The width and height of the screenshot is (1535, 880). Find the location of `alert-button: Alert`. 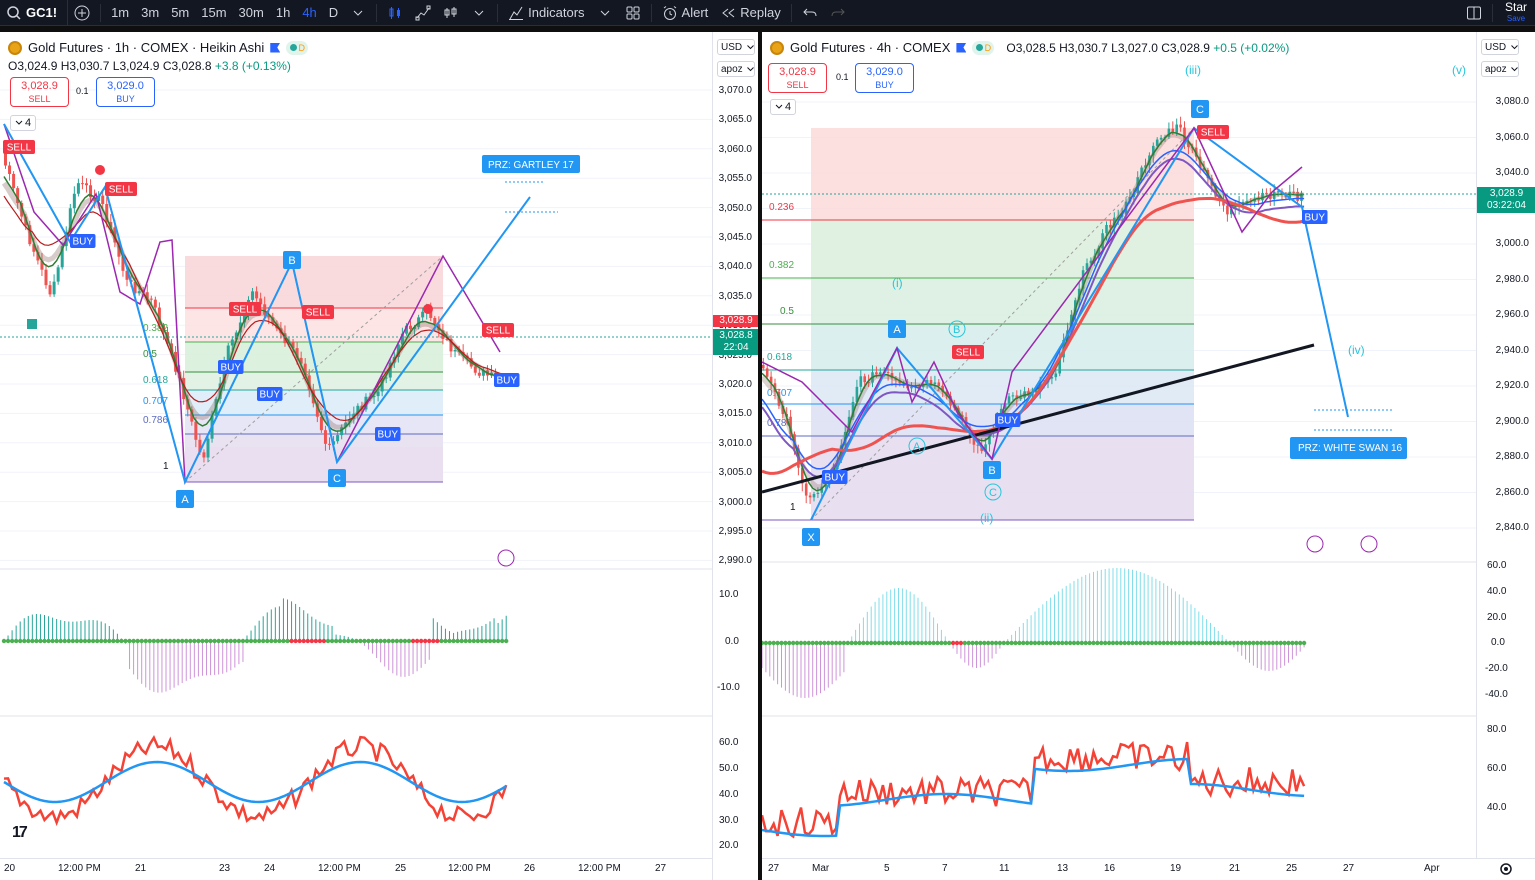

alert-button: Alert is located at coordinates (685, 13).